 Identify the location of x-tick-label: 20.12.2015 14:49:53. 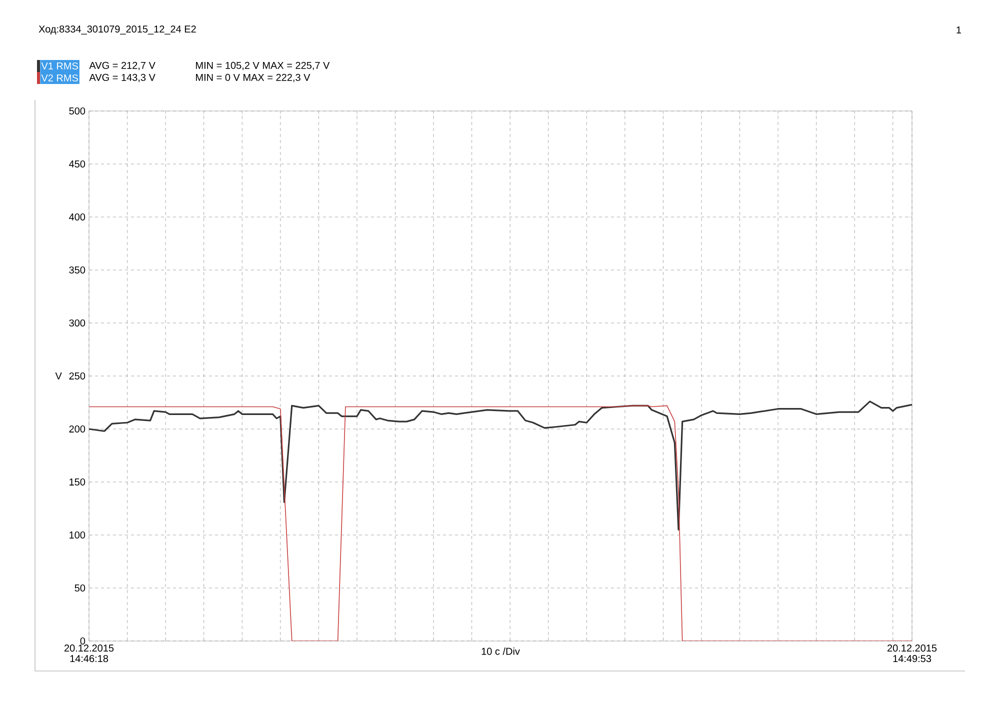
(912, 653).